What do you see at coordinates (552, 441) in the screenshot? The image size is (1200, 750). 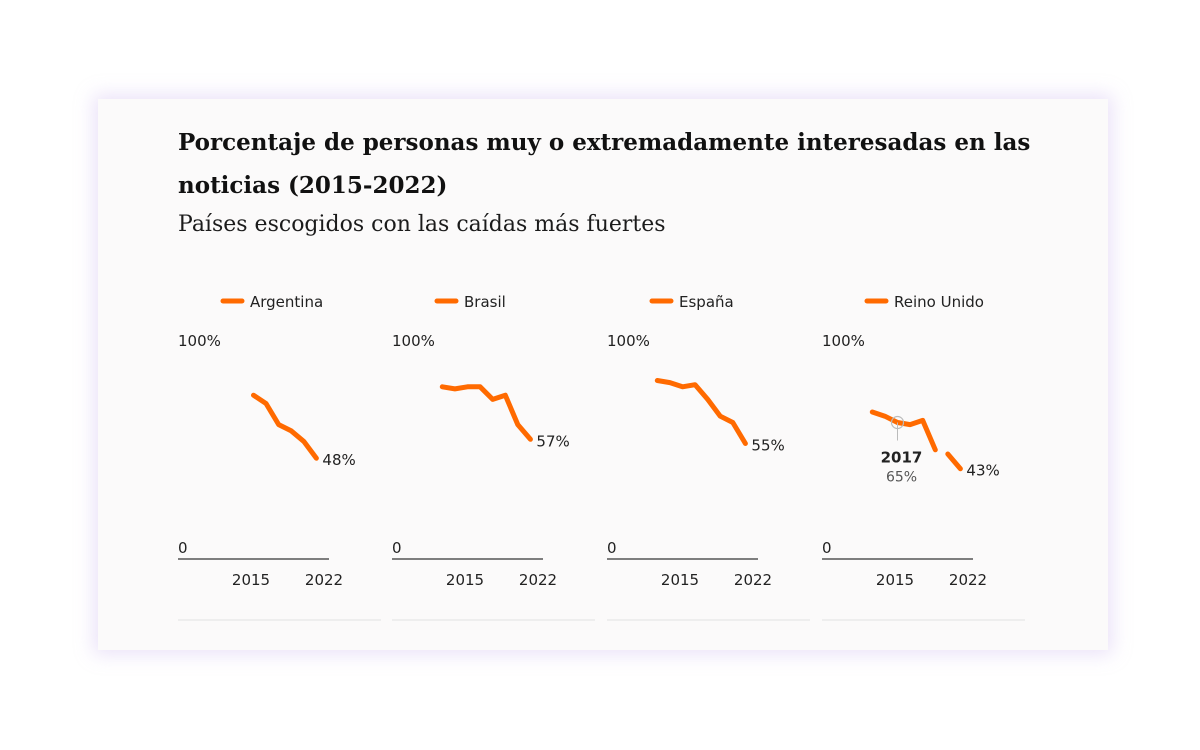 I see `end-value-label: 57%` at bounding box center [552, 441].